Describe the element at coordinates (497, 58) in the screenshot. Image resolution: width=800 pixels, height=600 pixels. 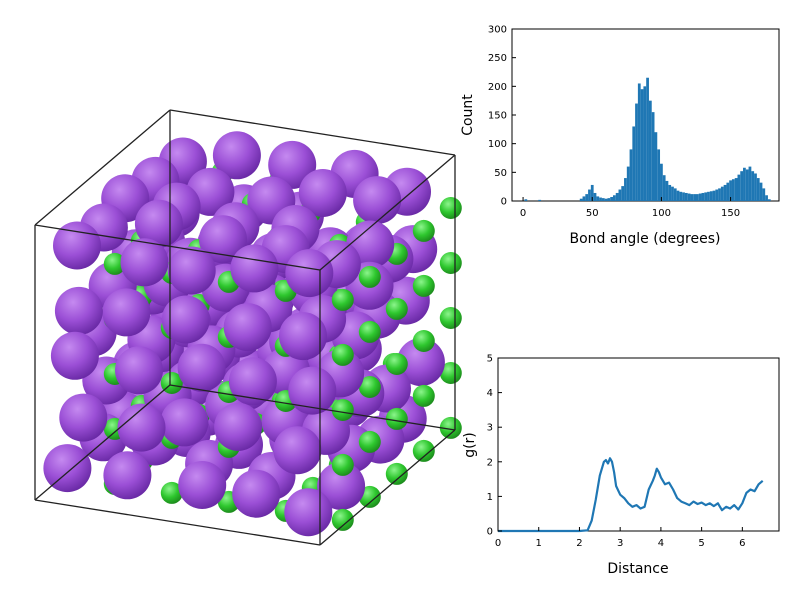
I see `hist-y-tick-label: 250` at that location.